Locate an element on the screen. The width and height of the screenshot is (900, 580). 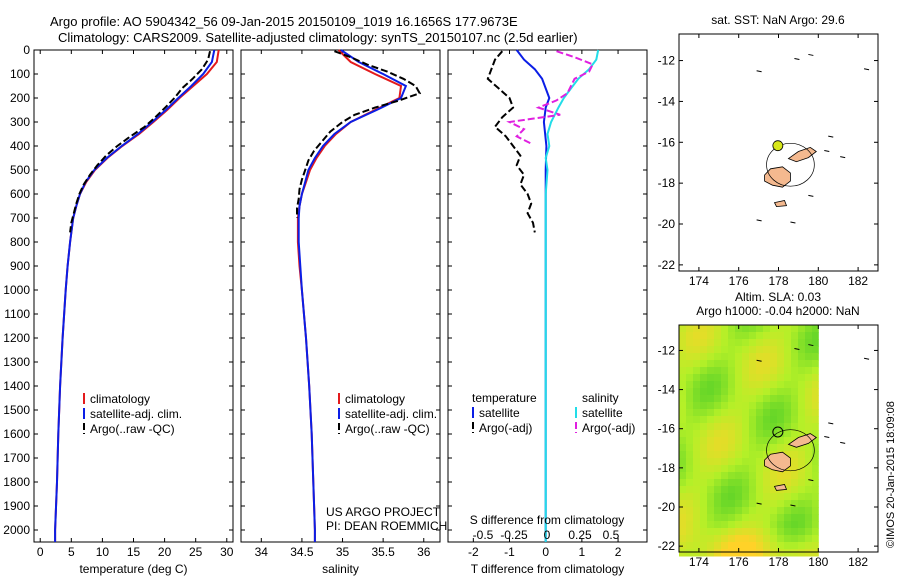
y-tick-label: 2000 is located at coordinates (16, 530).